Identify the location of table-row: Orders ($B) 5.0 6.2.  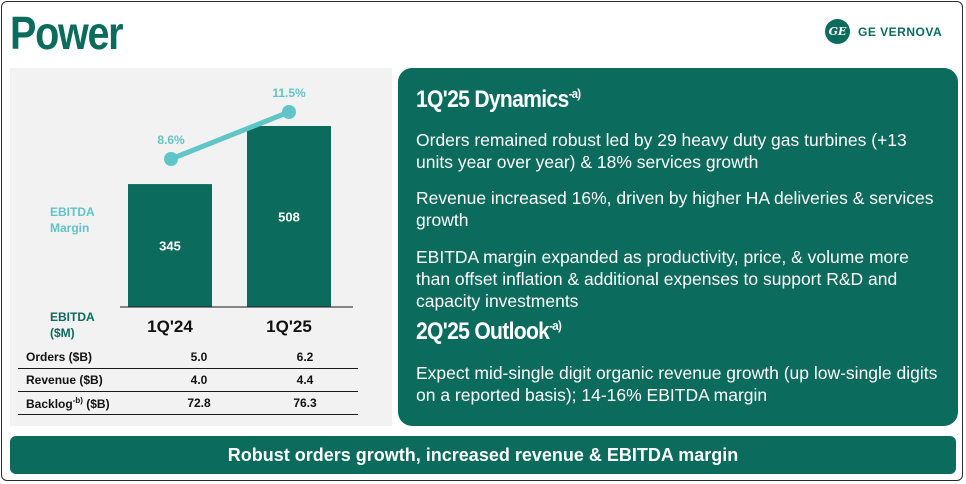
(188, 357).